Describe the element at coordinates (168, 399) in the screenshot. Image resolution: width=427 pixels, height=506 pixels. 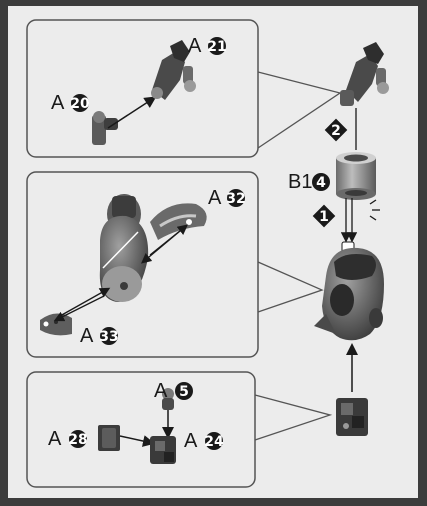
I see `part-a5` at that location.